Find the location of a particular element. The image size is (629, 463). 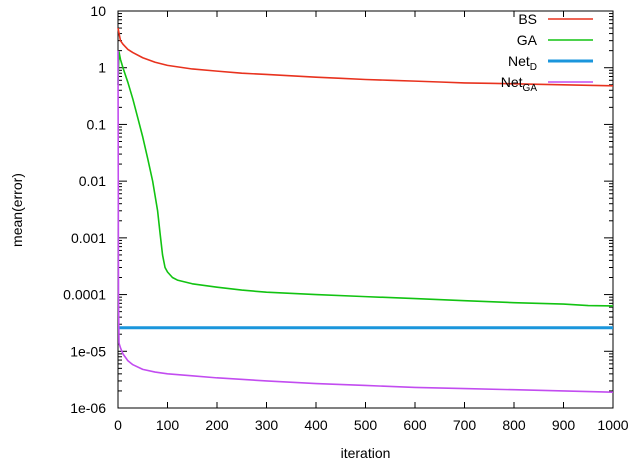

legend-label-ga: GA is located at coordinates (527, 40).